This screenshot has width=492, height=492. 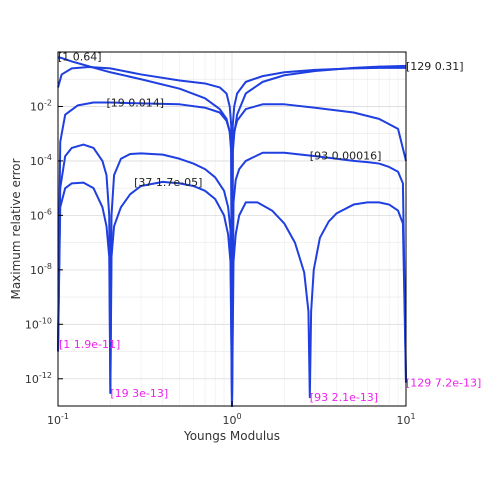 What do you see at coordinates (231, 436) in the screenshot?
I see `x-axis-label: Youngs Modulus` at bounding box center [231, 436].